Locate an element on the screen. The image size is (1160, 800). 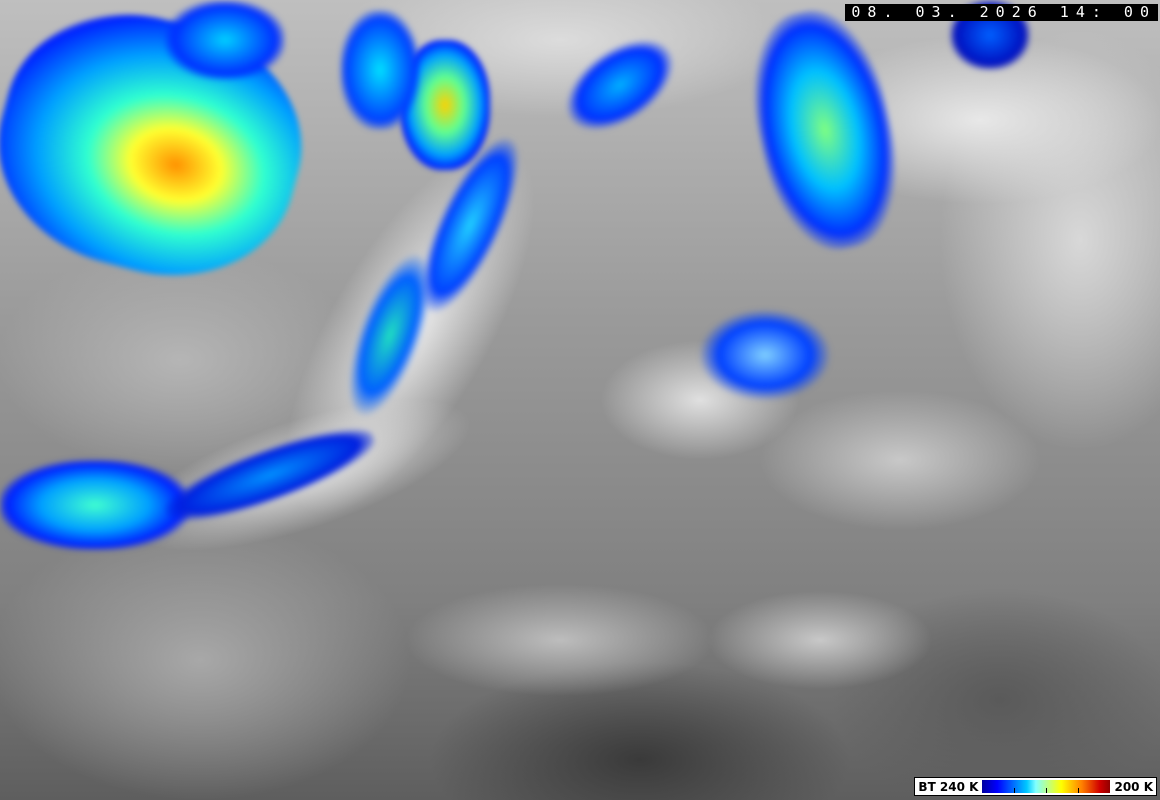
timestamp-label: 08. 03. 2026 14: 00 is located at coordinates (1001, 12).